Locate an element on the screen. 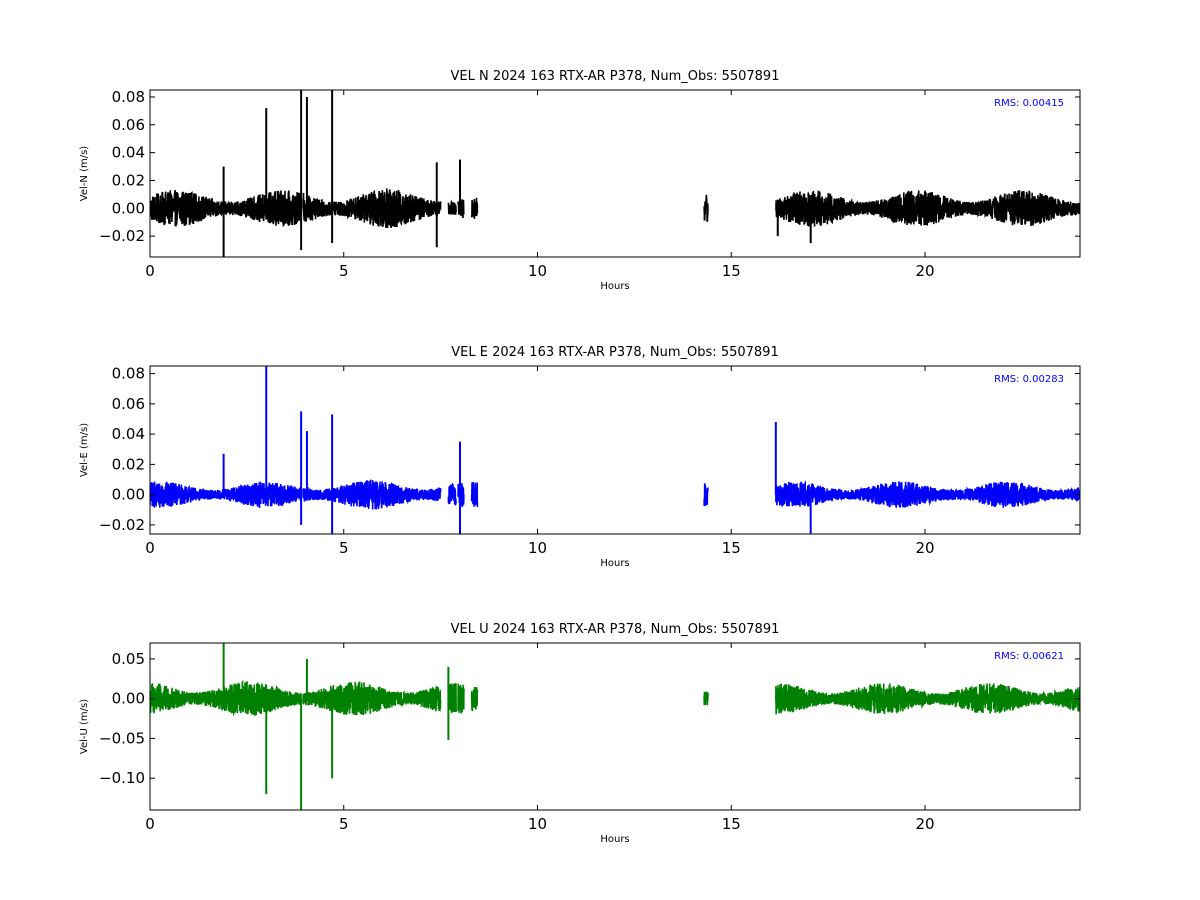  y-axis-label: Vel-N (m/s) is located at coordinates (84, 173).